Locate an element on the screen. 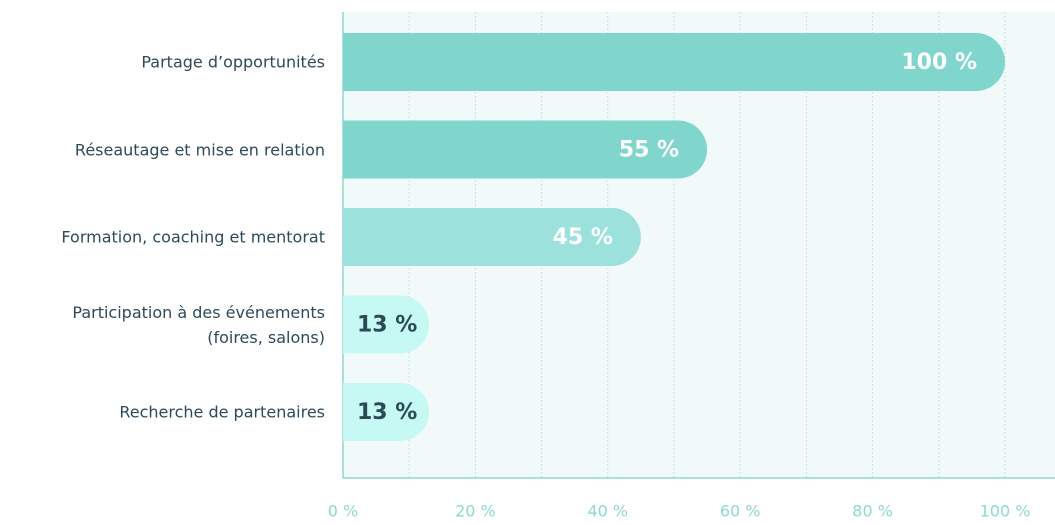 This screenshot has width=1055, height=525. x-tick-label: 20 % is located at coordinates (475, 511).